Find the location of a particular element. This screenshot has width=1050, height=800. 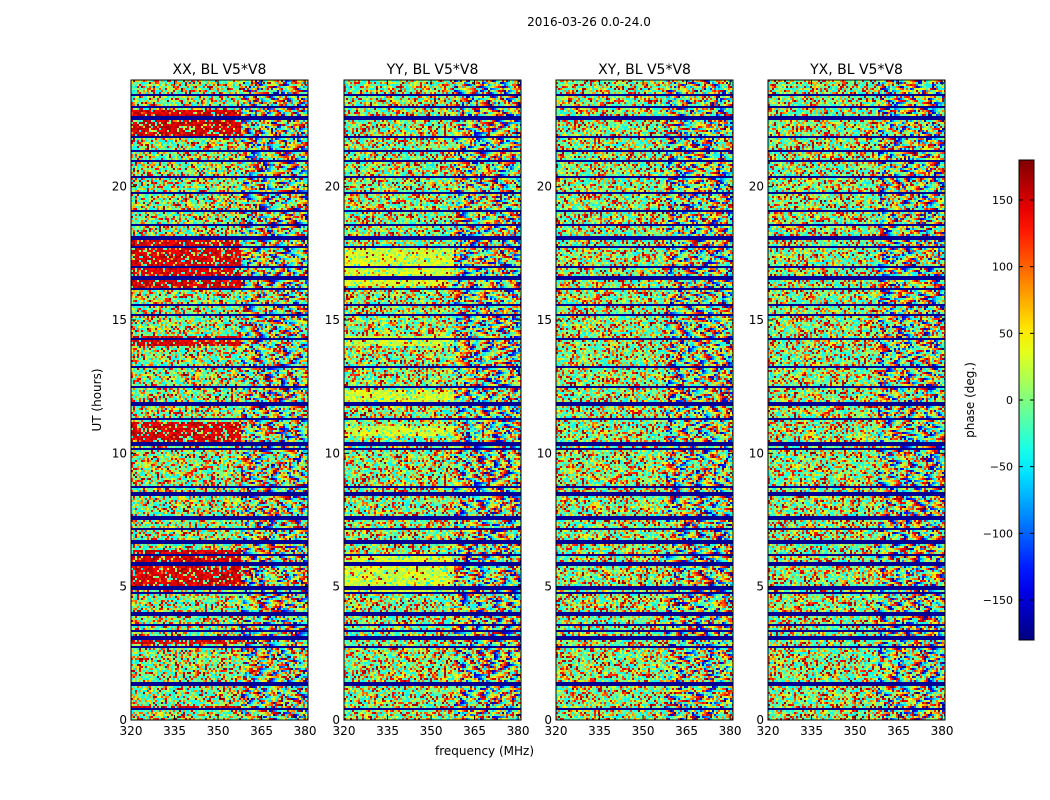

panel-title: XX, BL V5*V8 is located at coordinates (220, 70).